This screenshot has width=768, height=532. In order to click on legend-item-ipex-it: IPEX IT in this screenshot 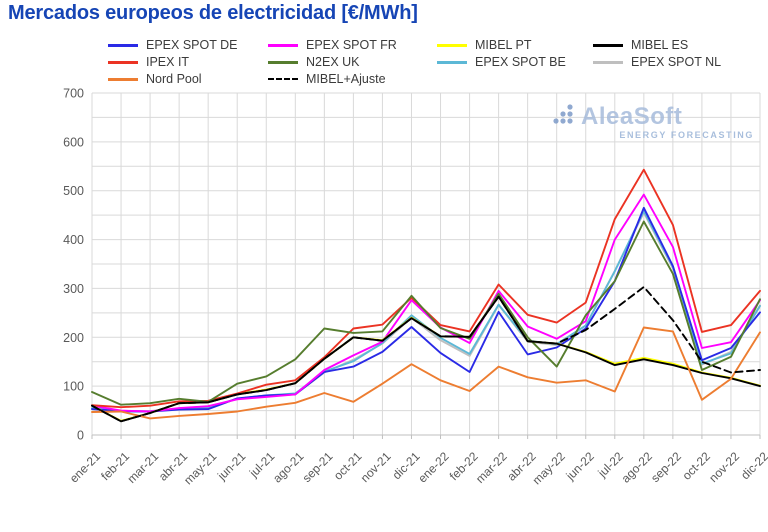, I will do `click(148, 62)`.